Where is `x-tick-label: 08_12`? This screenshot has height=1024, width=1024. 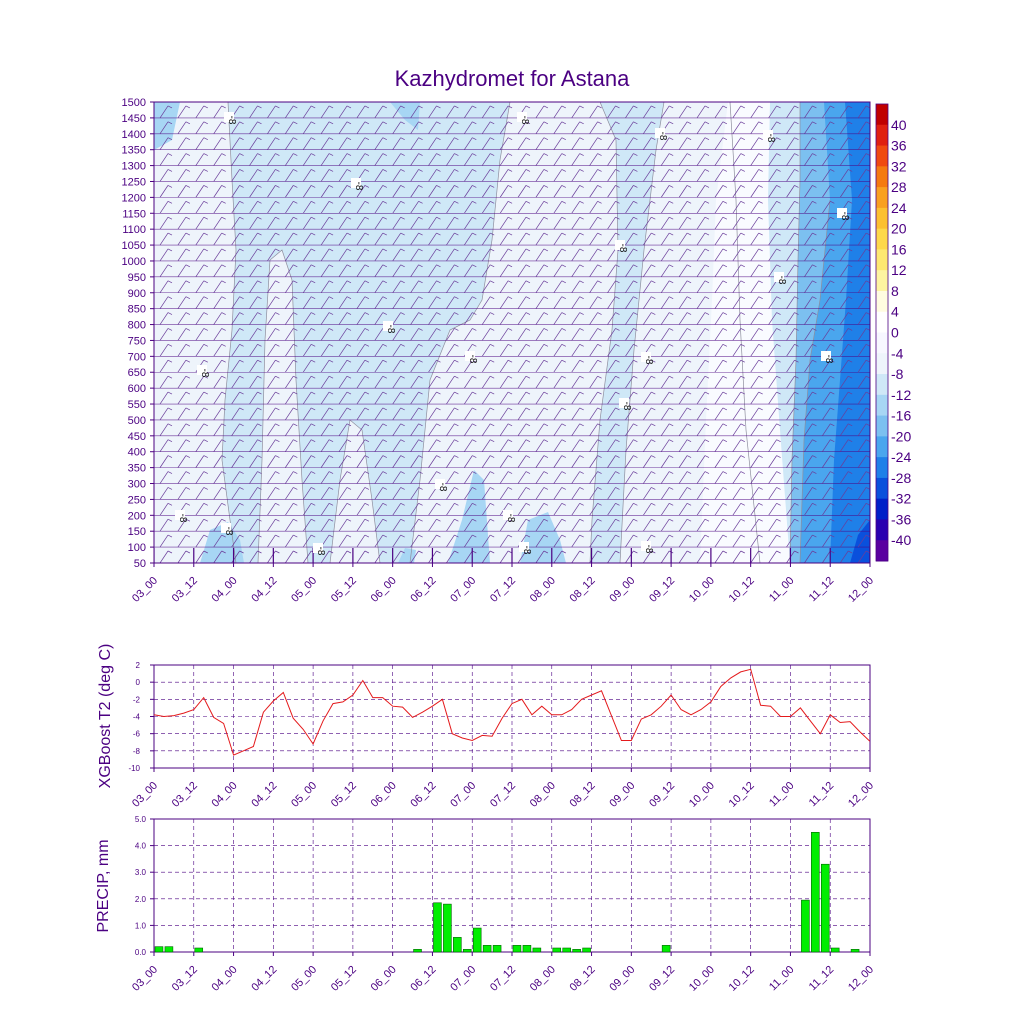
x-tick-label: 08_12 is located at coordinates (583, 795).